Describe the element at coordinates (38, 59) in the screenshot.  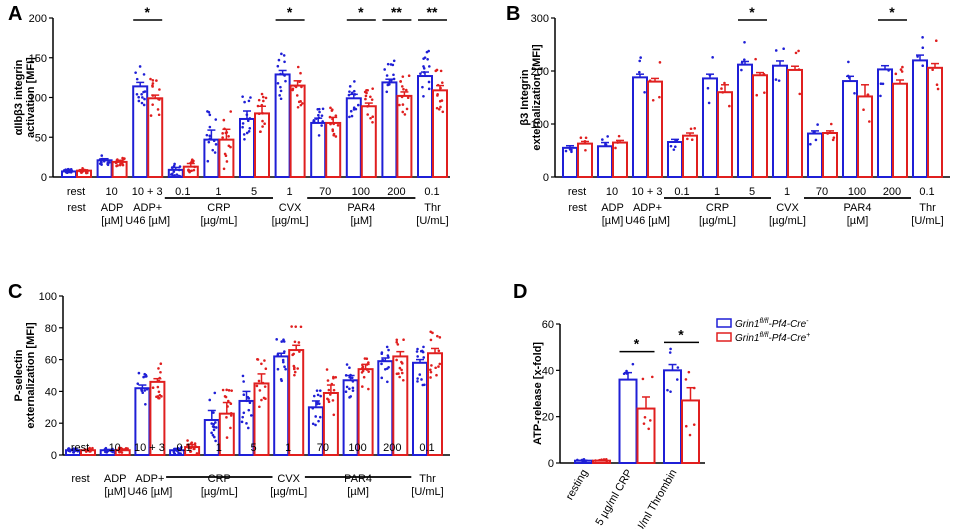
I see `y-tick-label: 150` at that location.